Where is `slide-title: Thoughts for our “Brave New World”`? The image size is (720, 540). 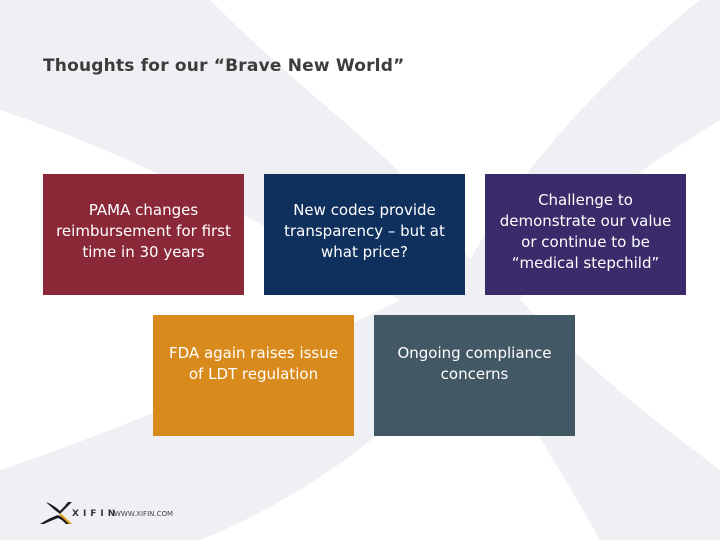 slide-title: Thoughts for our “Brave New World” is located at coordinates (224, 66).